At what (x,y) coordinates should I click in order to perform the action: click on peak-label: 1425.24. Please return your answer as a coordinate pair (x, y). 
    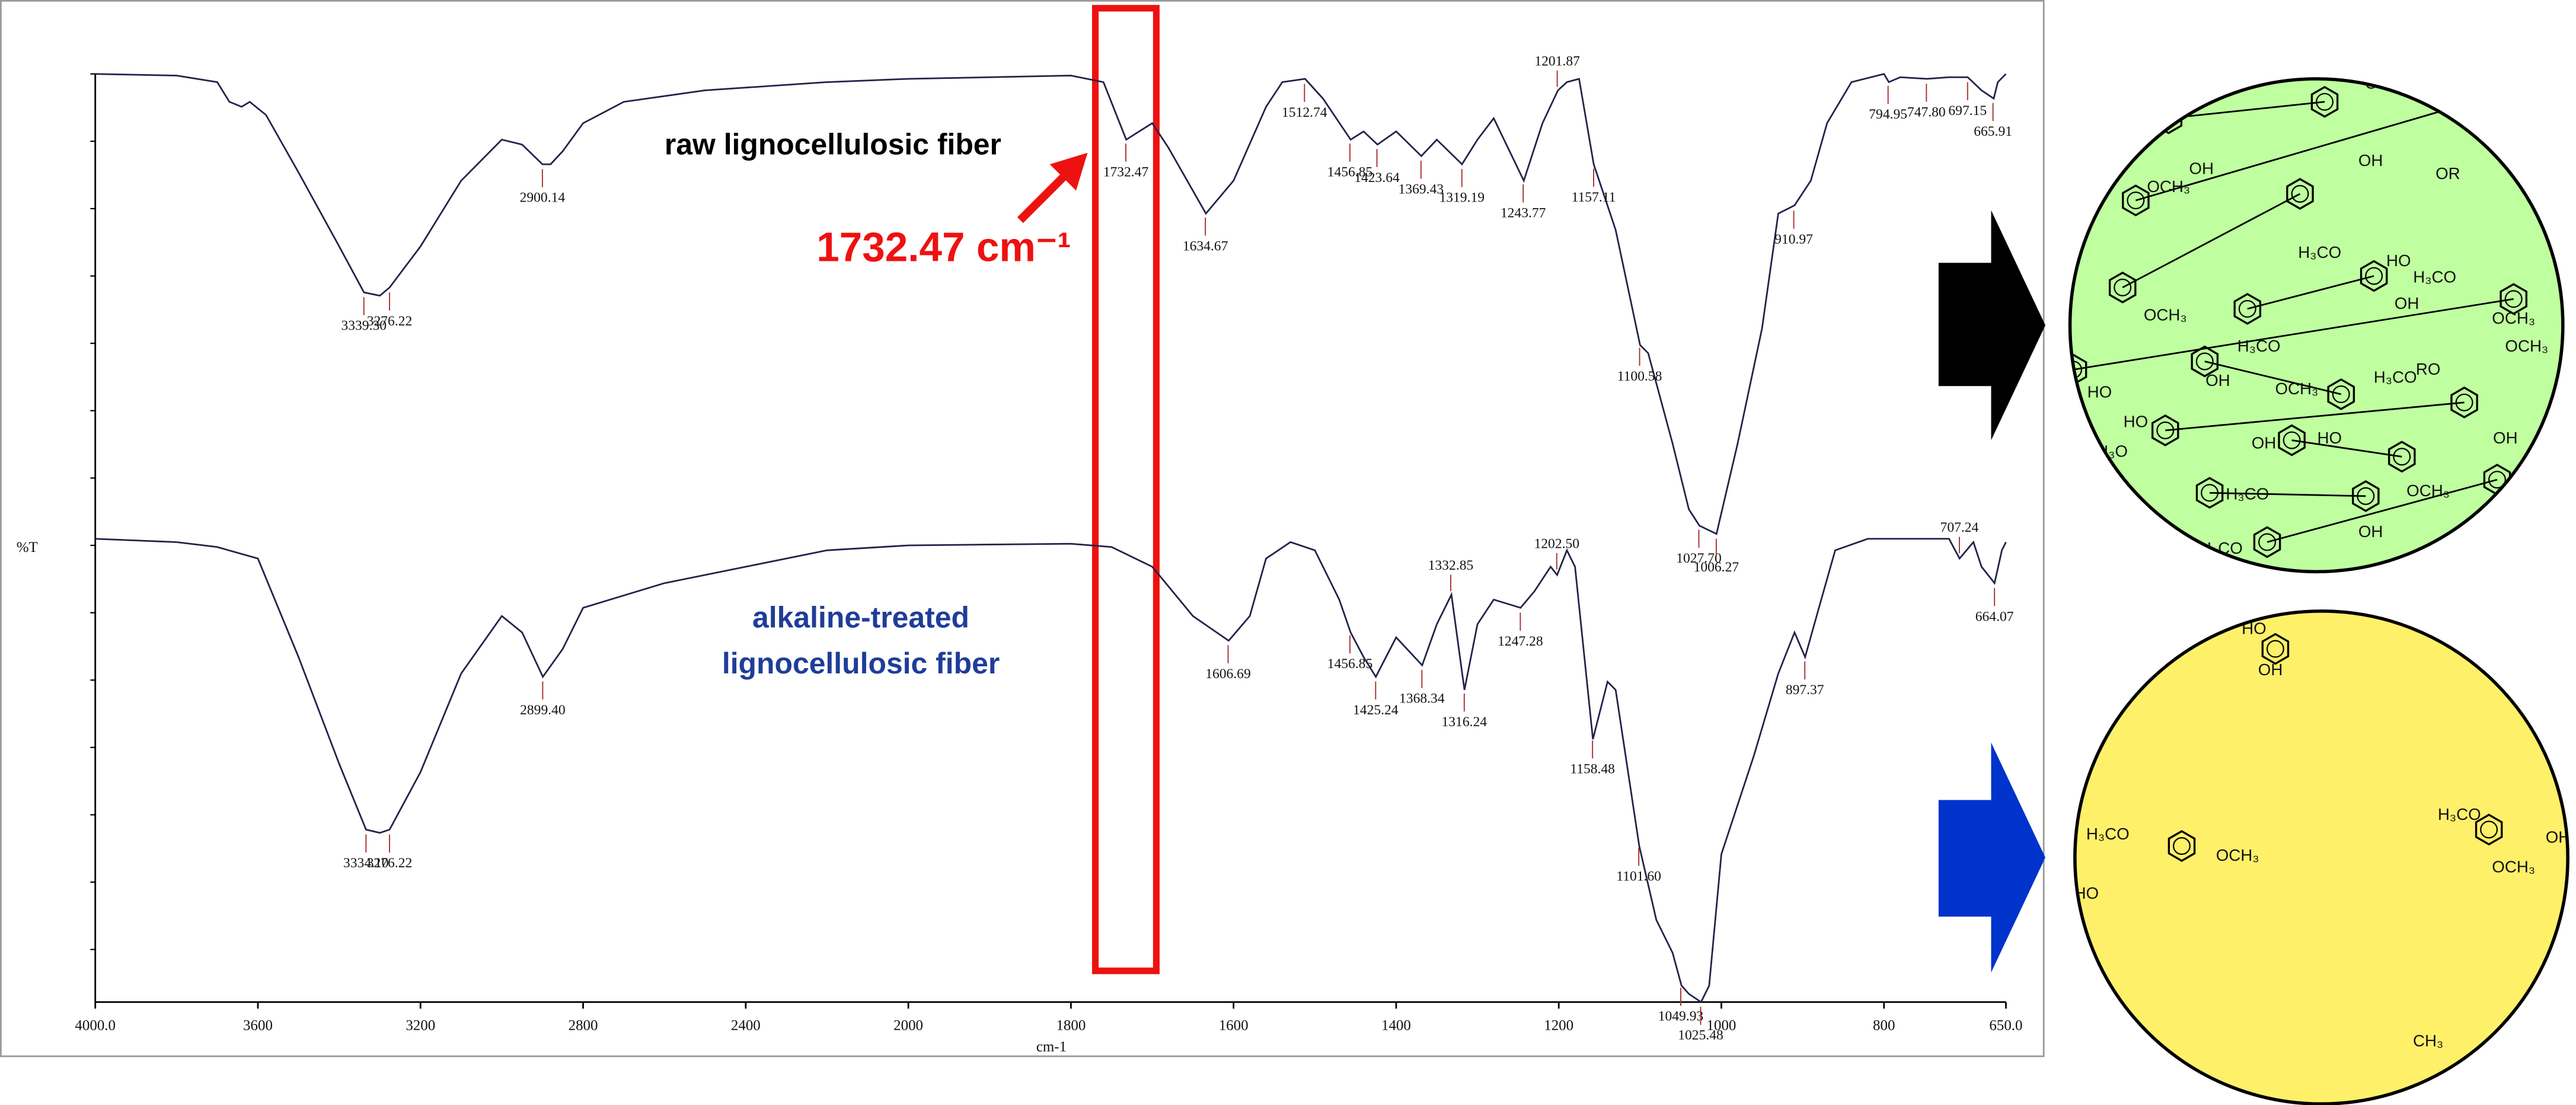
    Looking at the image, I should click on (1376, 710).